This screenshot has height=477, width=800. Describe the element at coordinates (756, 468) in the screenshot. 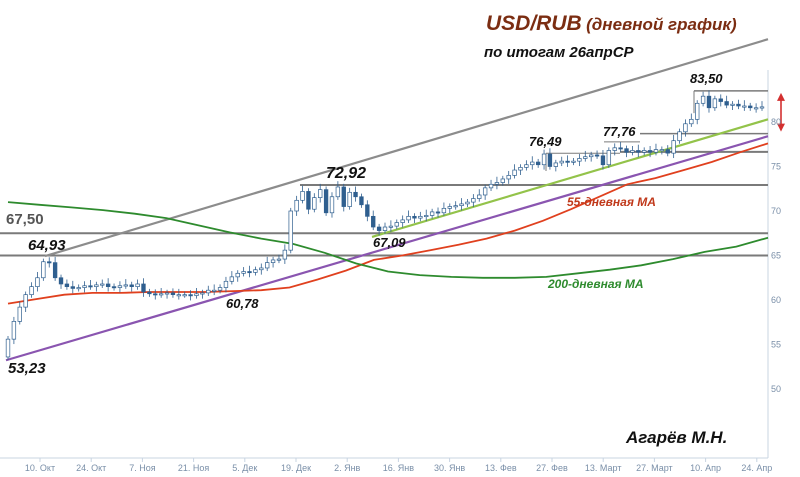

I see `x-tick-label: 24. Апр` at that location.